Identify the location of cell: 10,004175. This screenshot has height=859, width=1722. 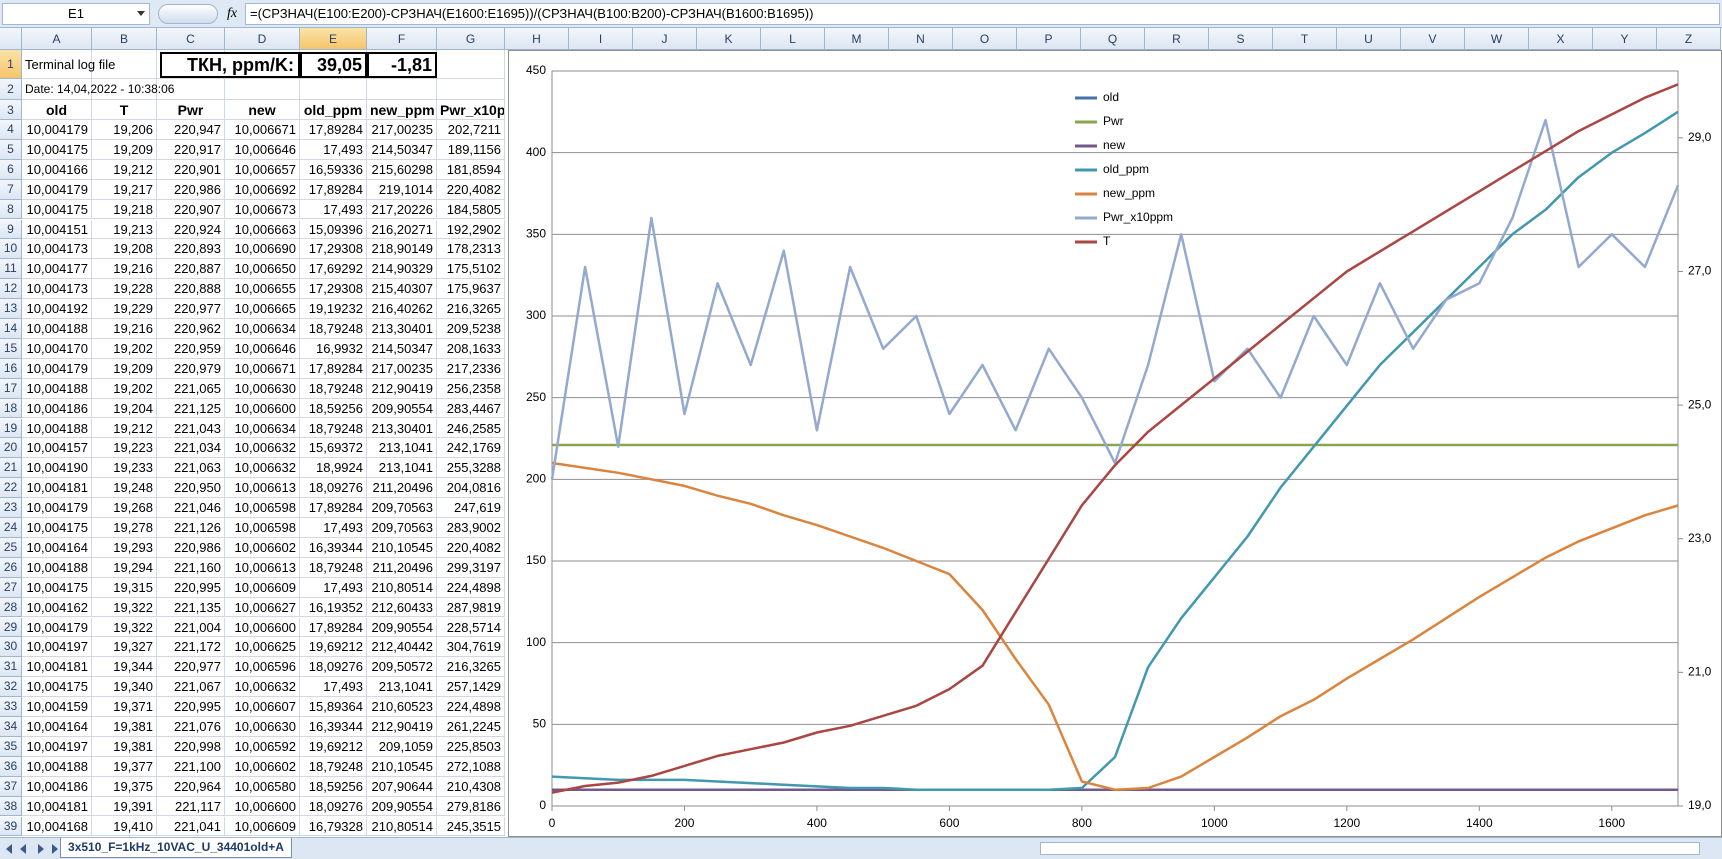
(57, 149).